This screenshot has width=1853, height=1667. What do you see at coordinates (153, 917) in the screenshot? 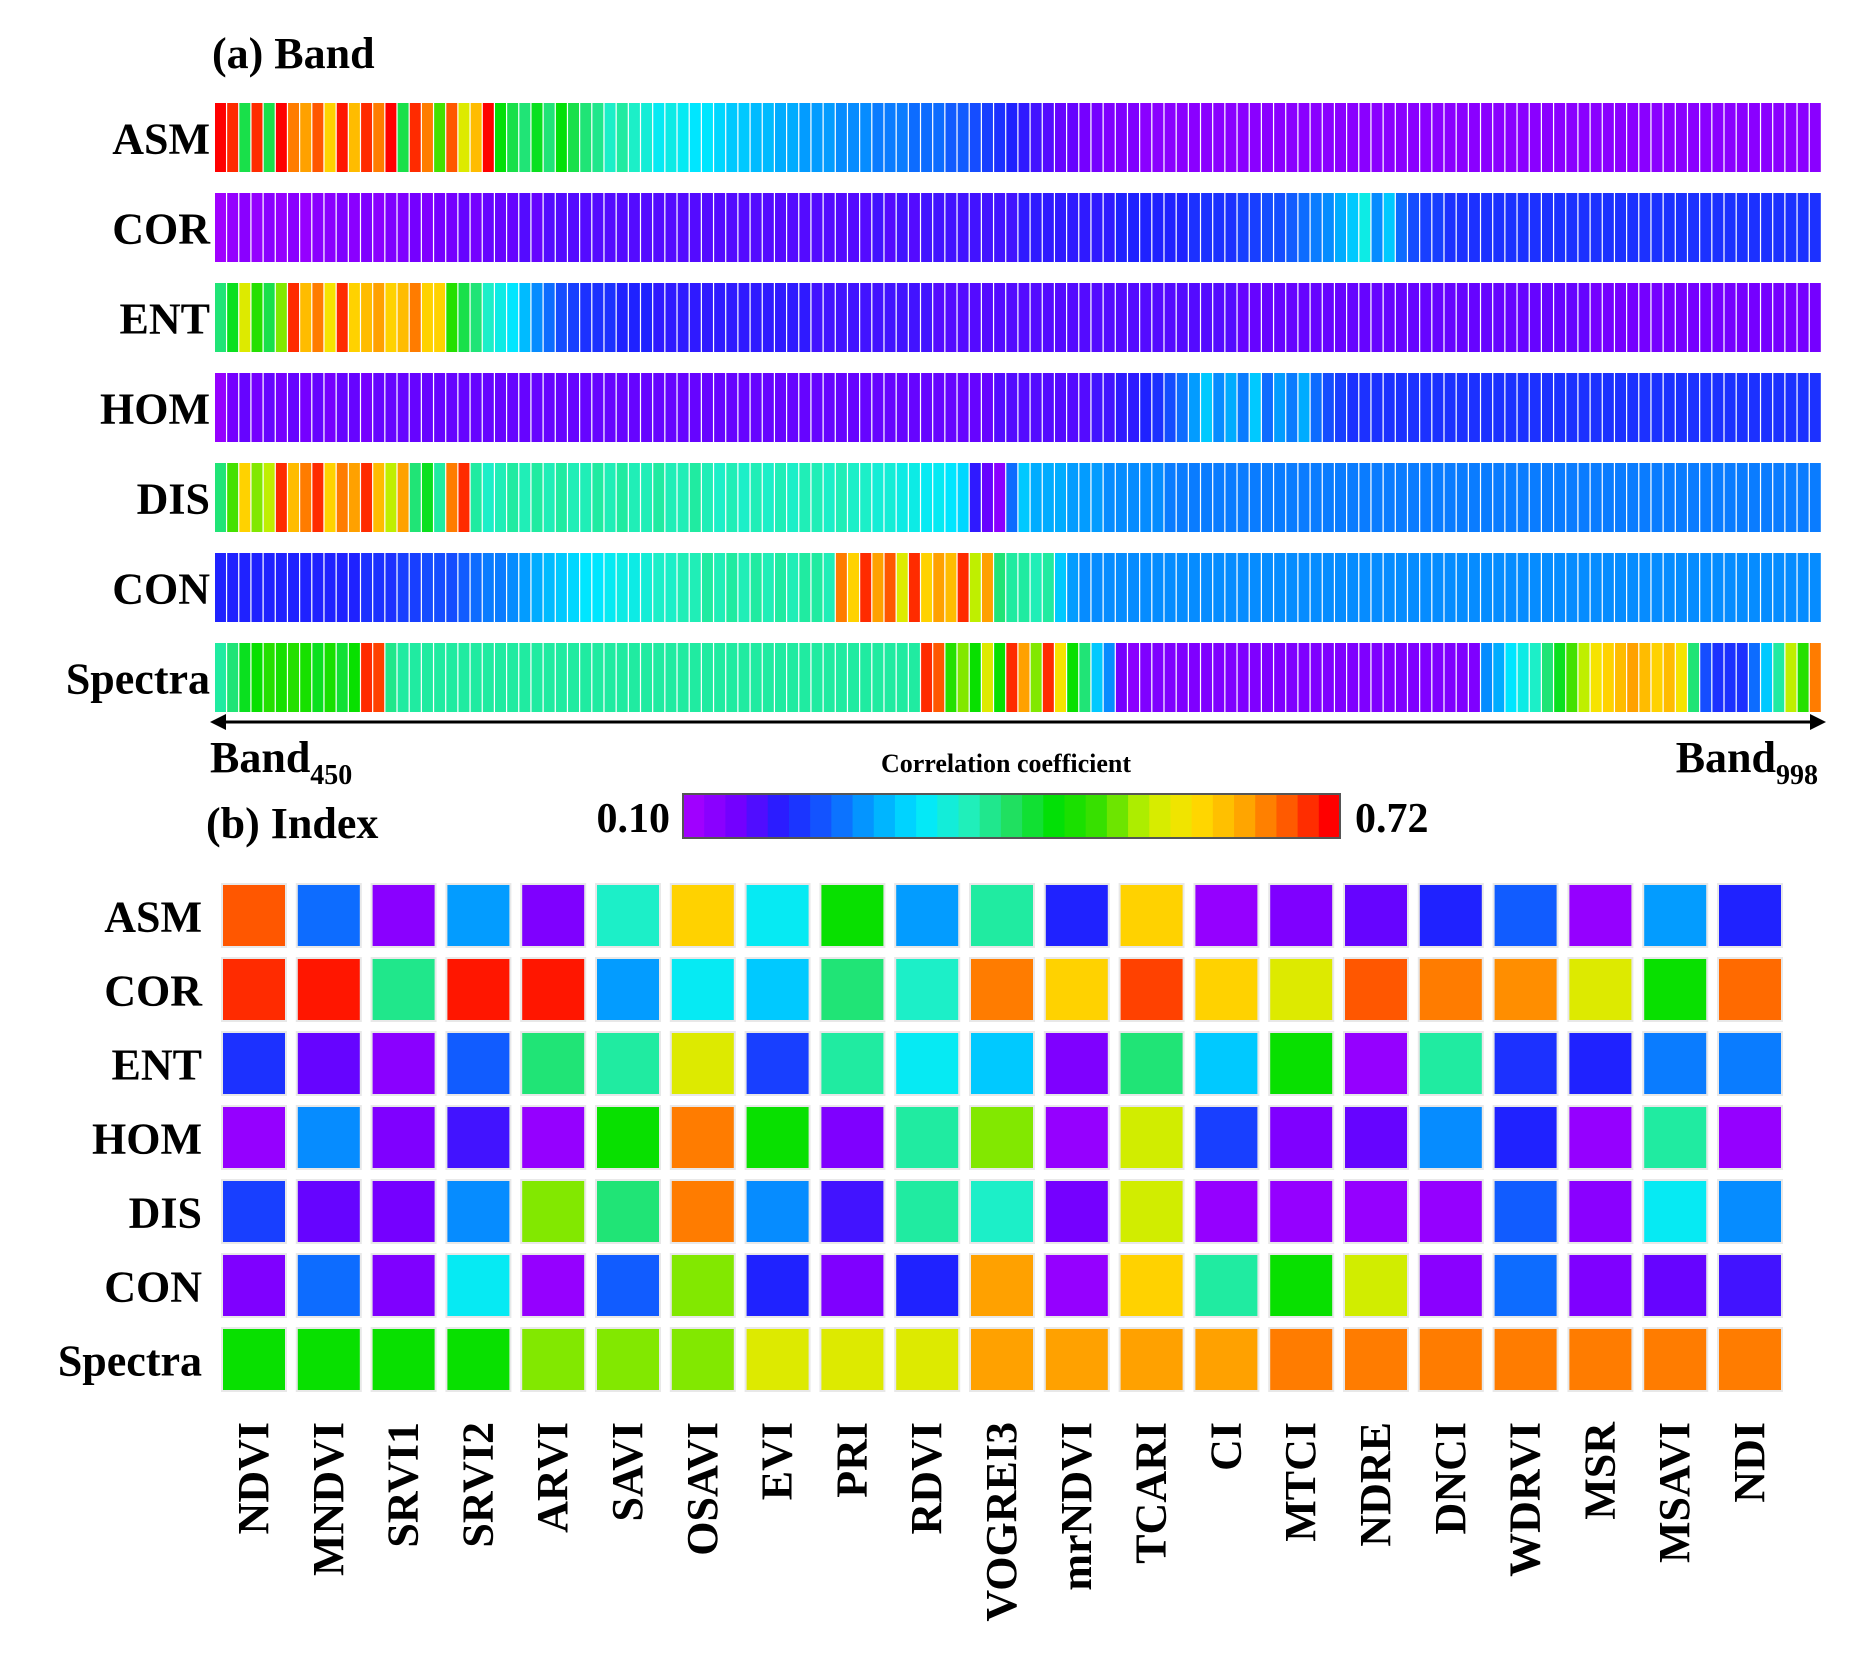
I see `index-row-label: ASM` at bounding box center [153, 917].